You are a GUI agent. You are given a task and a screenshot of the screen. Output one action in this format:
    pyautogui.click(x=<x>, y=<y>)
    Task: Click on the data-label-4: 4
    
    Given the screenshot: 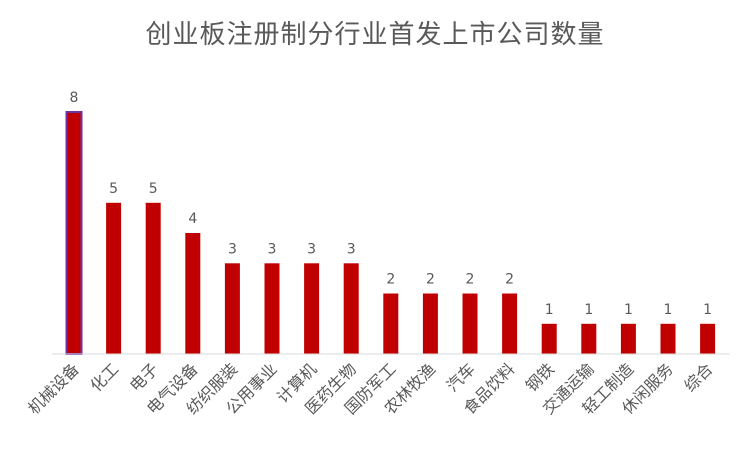 What is the action you would take?
    pyautogui.click(x=192, y=219)
    